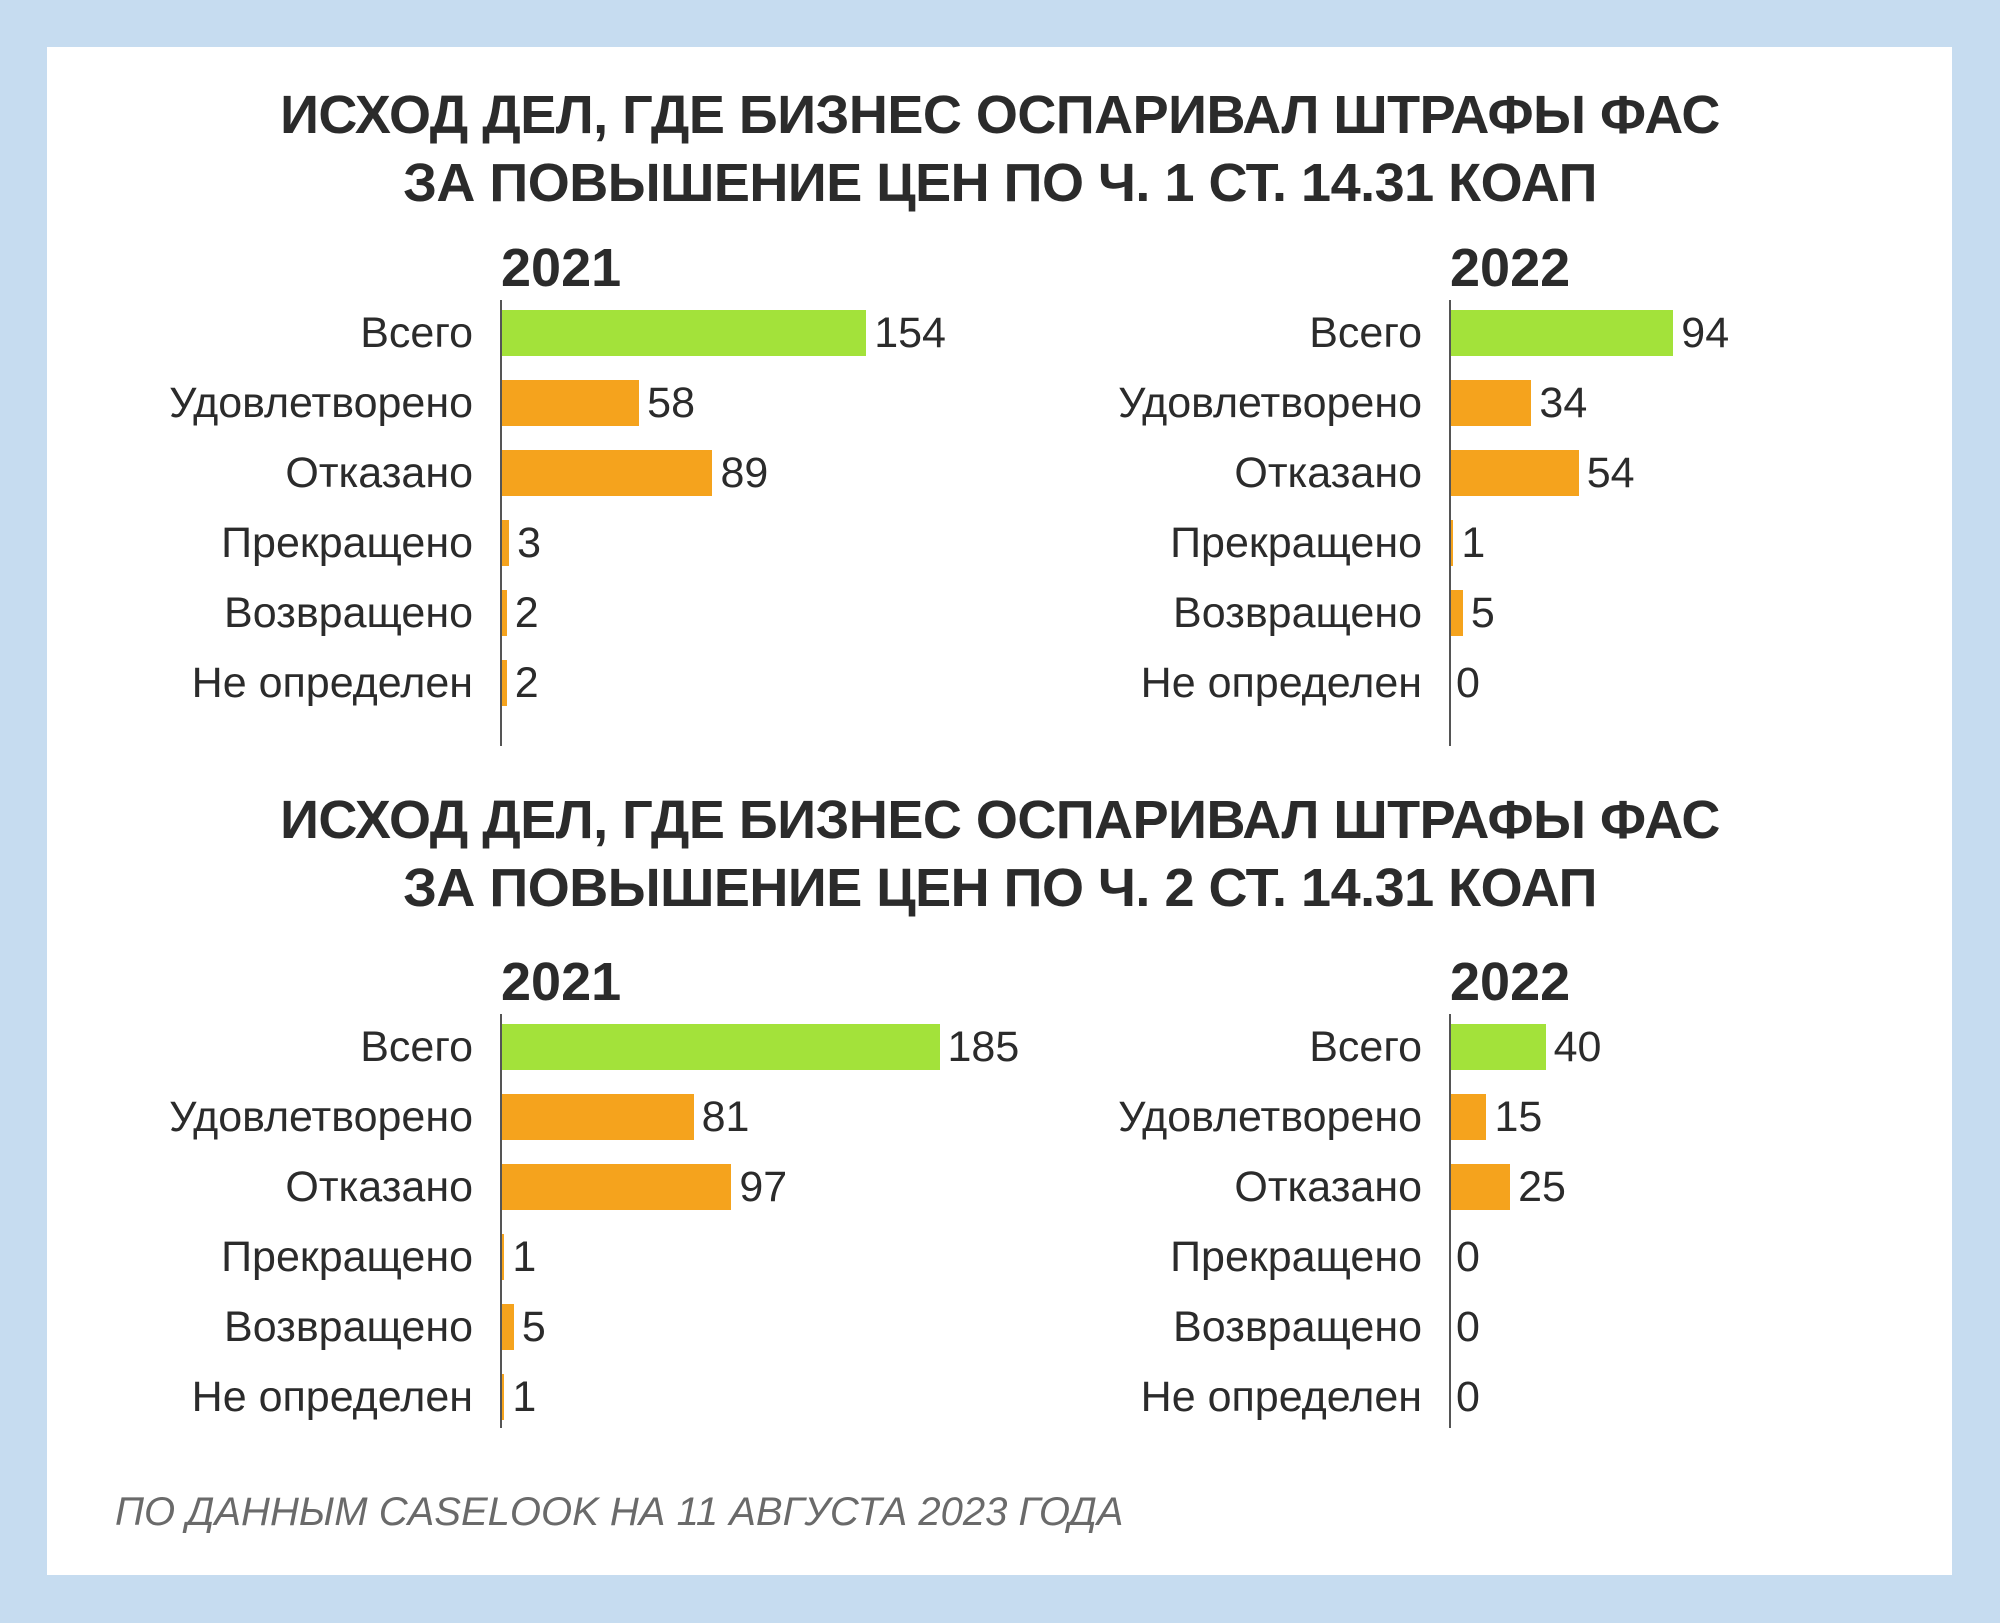 The image size is (2000, 1623). I want to click on data-label: 94, so click(1705, 333).